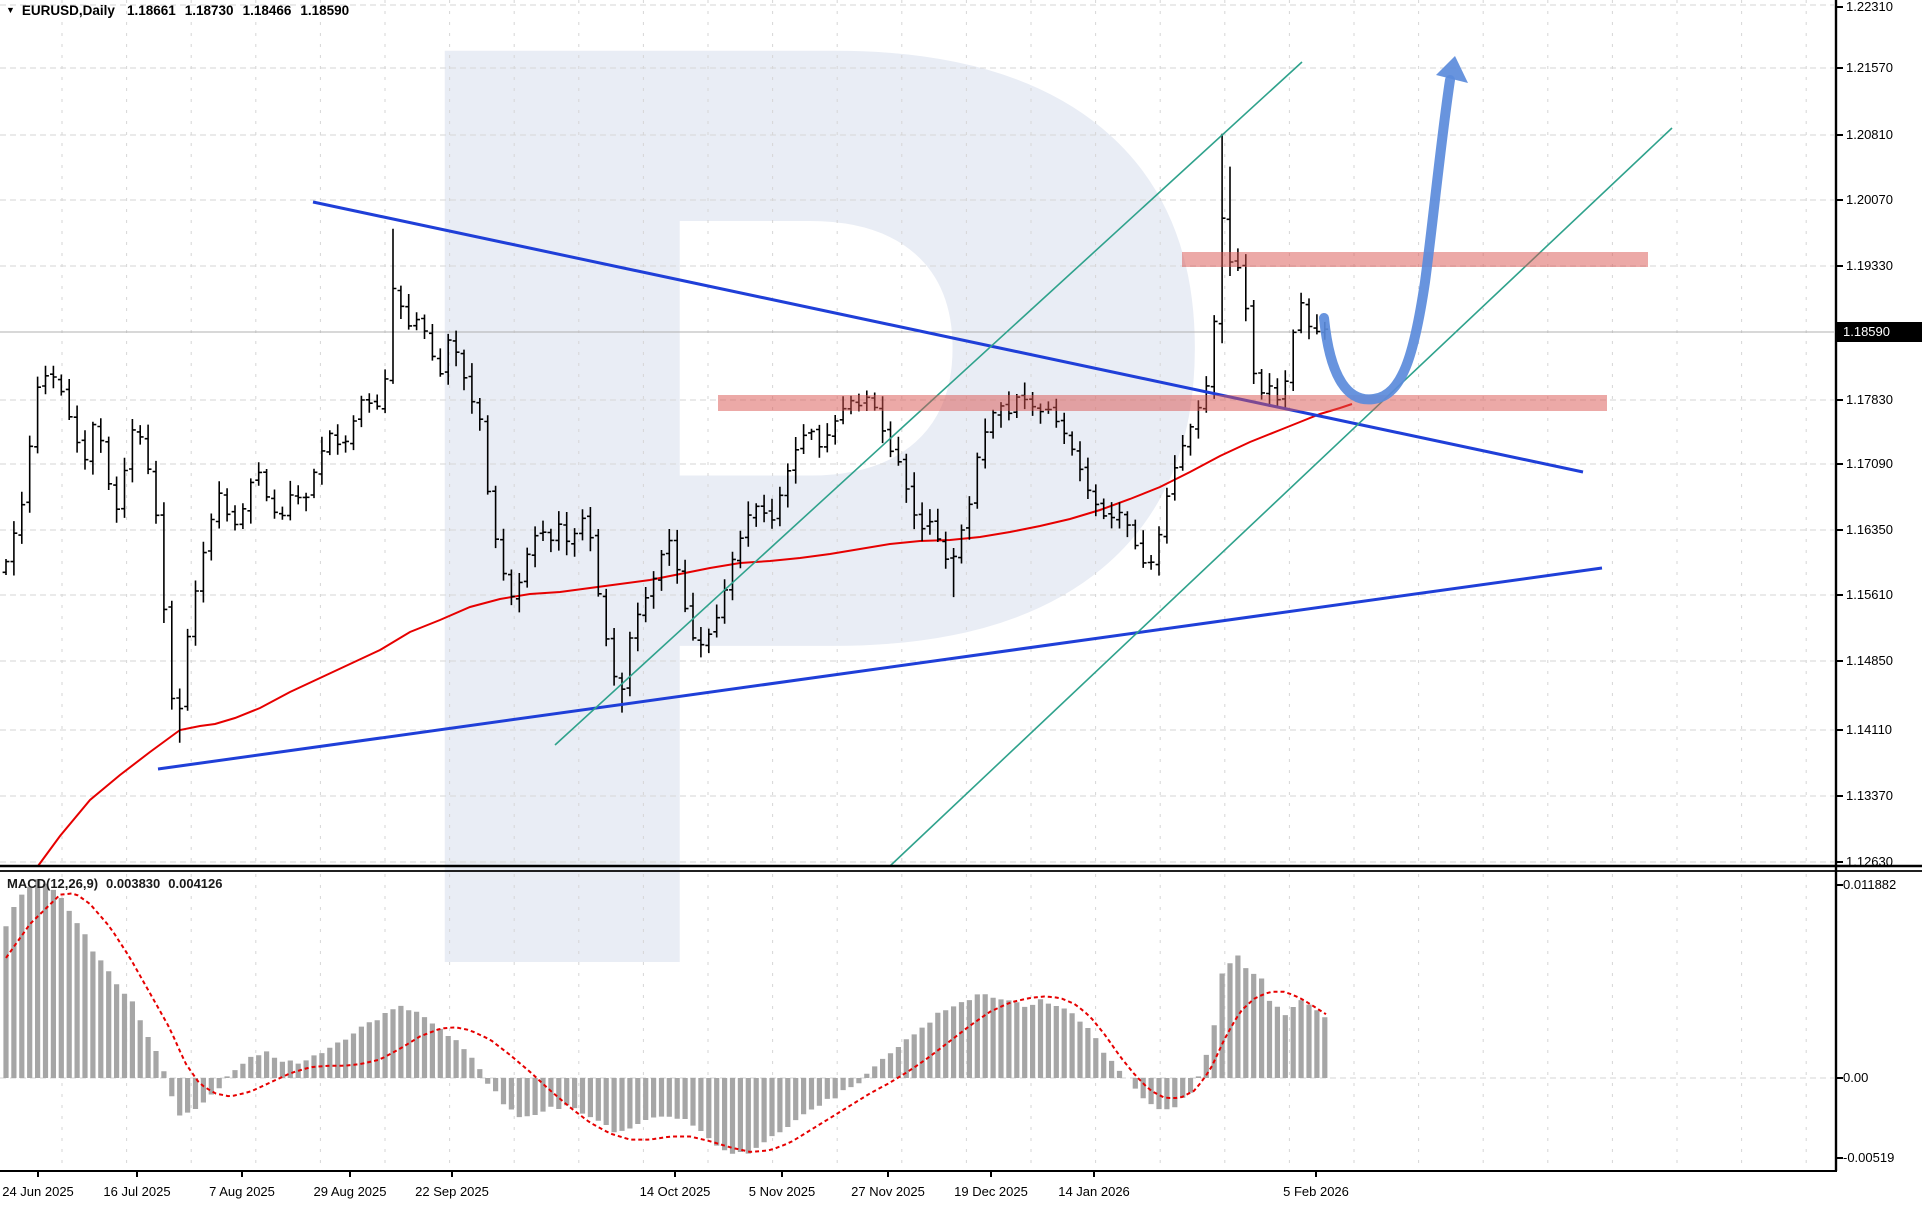 The width and height of the screenshot is (1922, 1214). What do you see at coordinates (1452, 69) in the screenshot?
I see `forecast-arrow-head` at bounding box center [1452, 69].